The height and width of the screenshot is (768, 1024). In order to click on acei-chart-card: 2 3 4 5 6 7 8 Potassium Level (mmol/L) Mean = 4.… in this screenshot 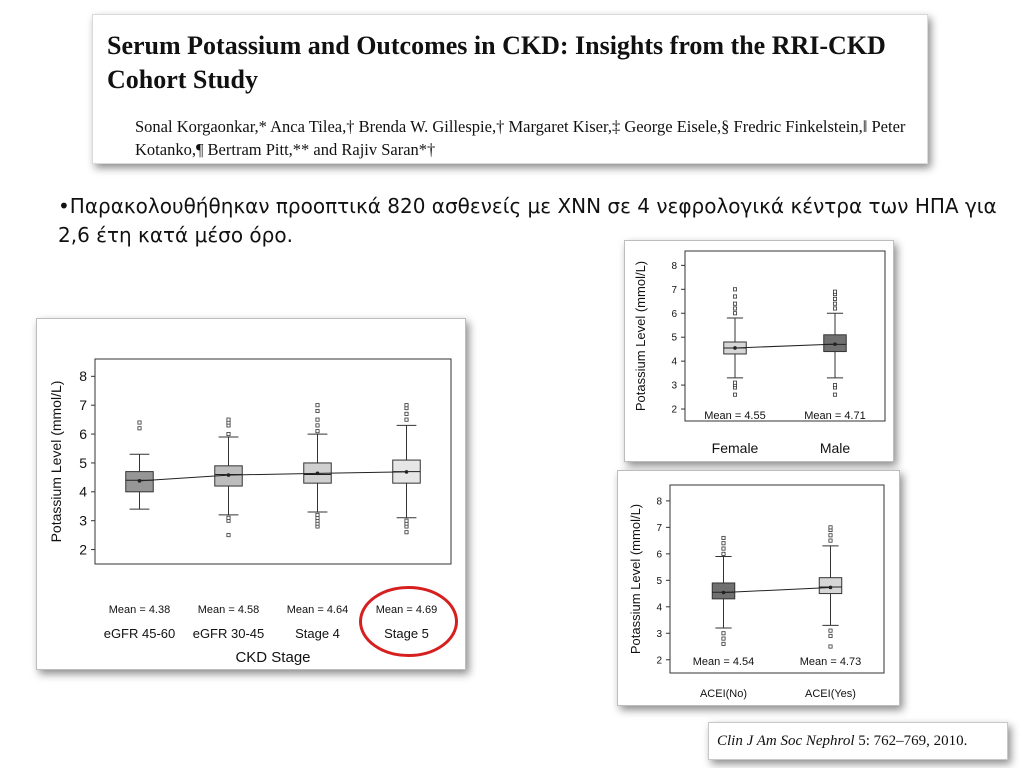, I will do `click(758, 588)`.